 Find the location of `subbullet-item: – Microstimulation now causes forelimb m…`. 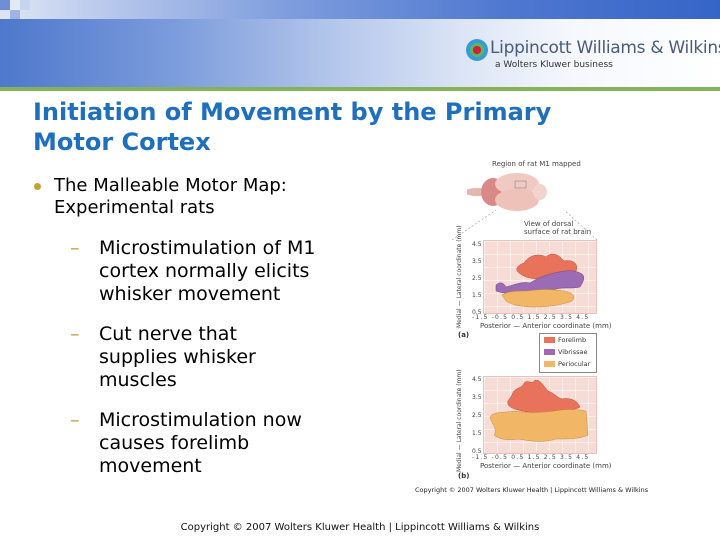

subbullet-item: – Microstimulation now causes forelimb m… is located at coordinates (224, 443).